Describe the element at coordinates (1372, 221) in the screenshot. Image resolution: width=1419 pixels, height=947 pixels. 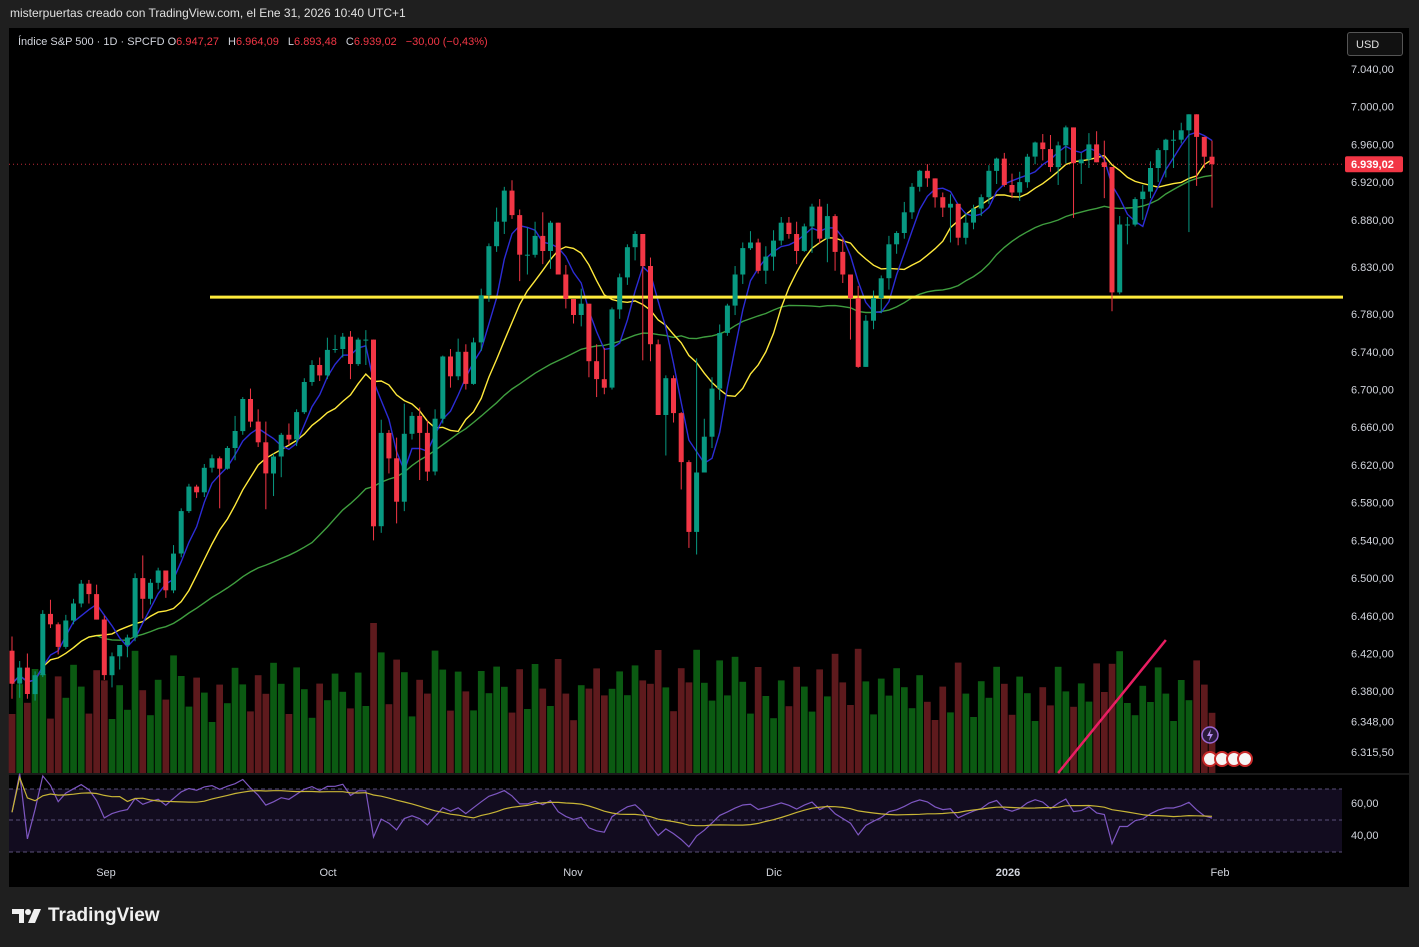
I see `price-tick-label: 6.880,00` at that location.